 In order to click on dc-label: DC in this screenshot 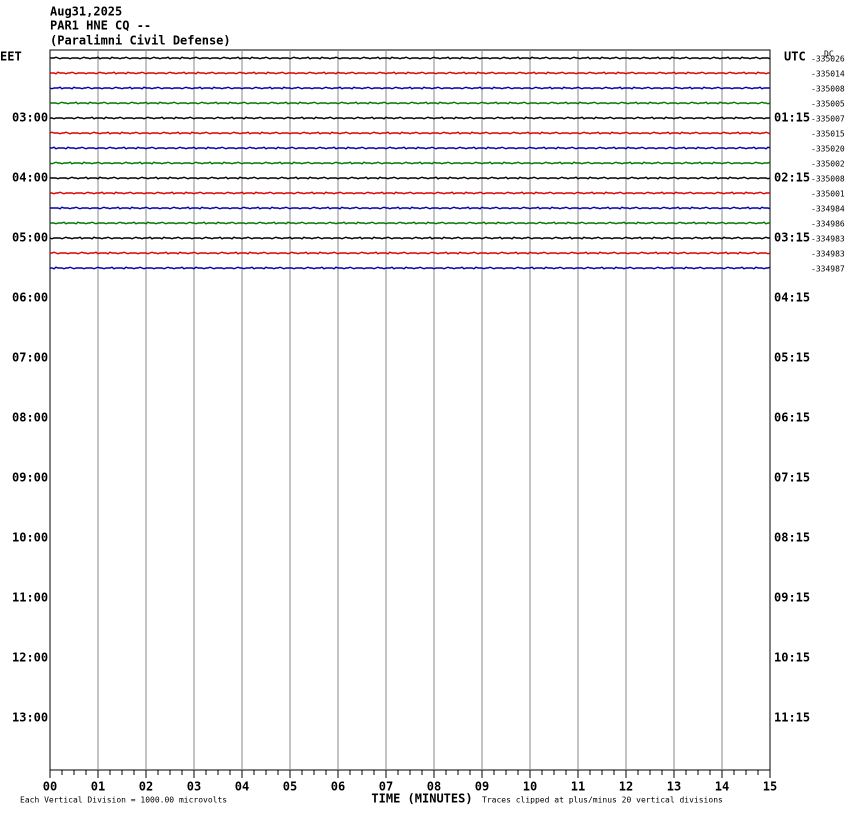, I will do `click(829, 54)`.